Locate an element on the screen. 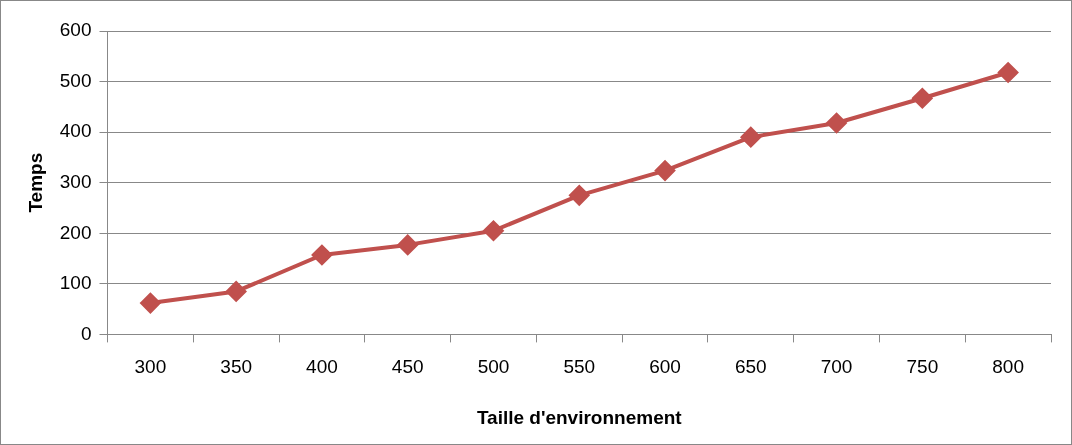  x-tick-label: 300 is located at coordinates (150, 367).